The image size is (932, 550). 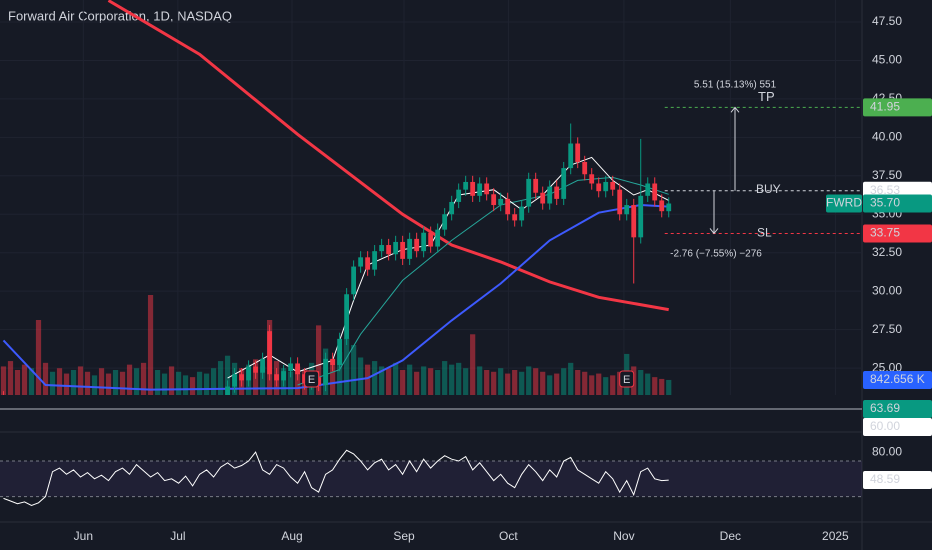 I want to click on target-text: TP, so click(x=766, y=96).